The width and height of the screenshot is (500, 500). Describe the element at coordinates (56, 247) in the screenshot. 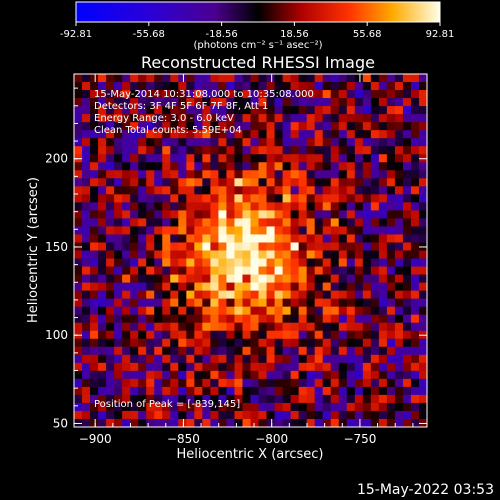

I see `y-tick-label: 150` at that location.